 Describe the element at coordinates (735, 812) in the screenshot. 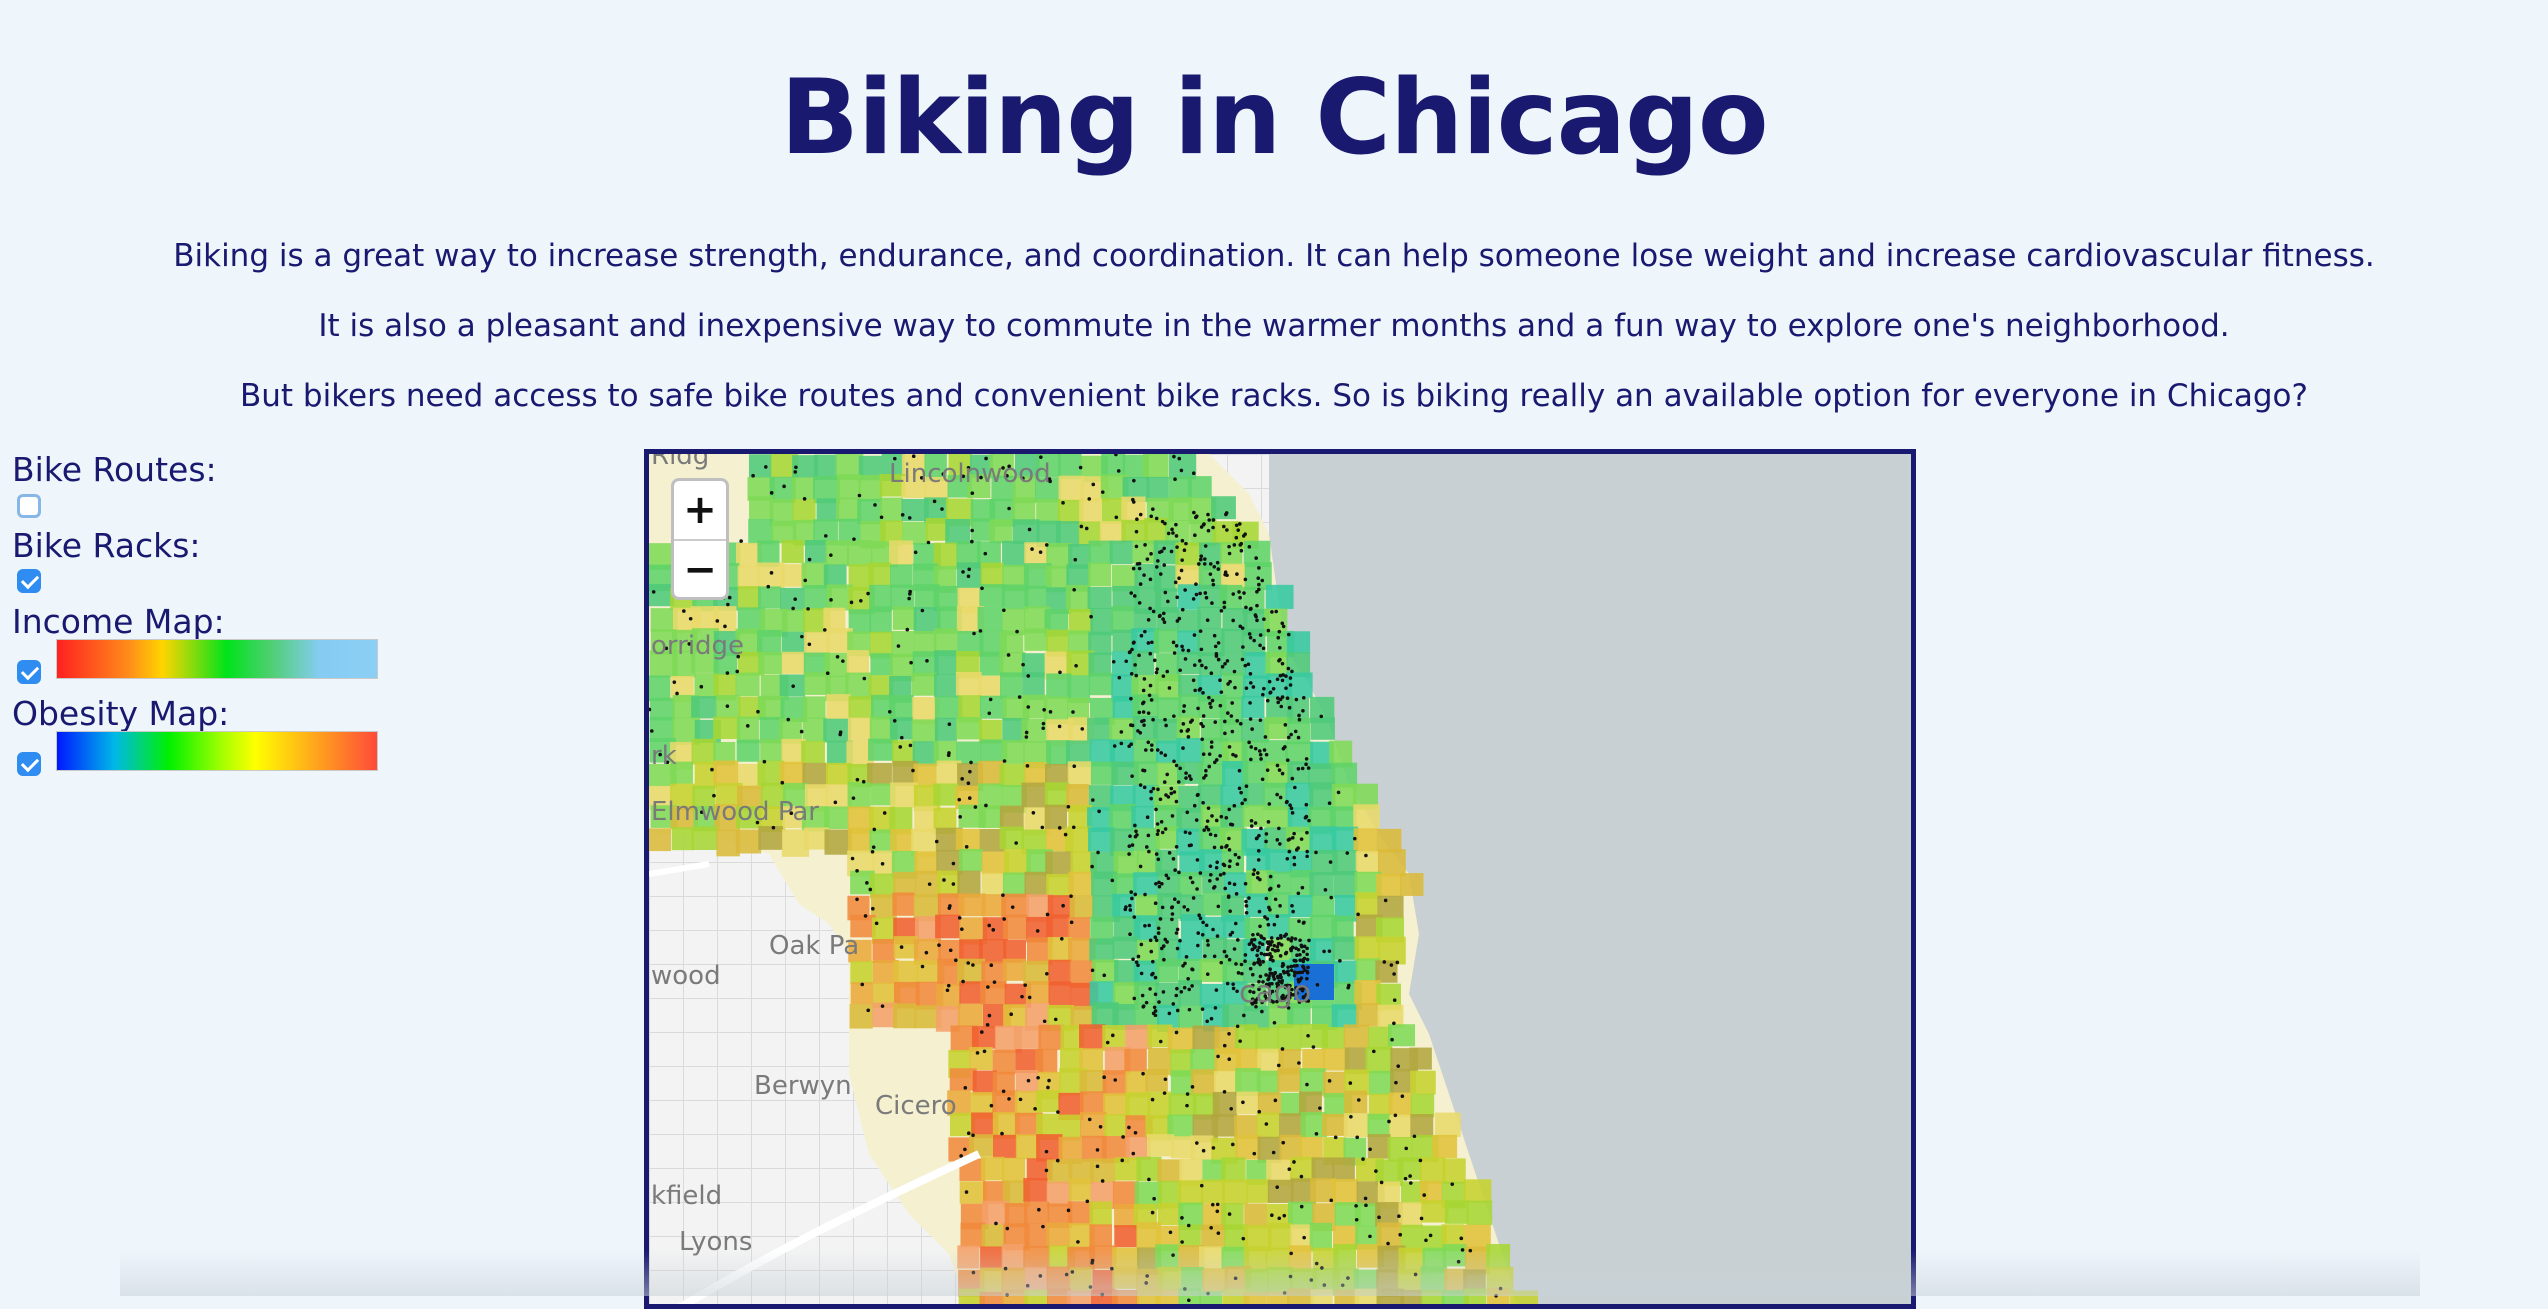

I see `place-label-elmwood-park: Elmwood Par` at that location.